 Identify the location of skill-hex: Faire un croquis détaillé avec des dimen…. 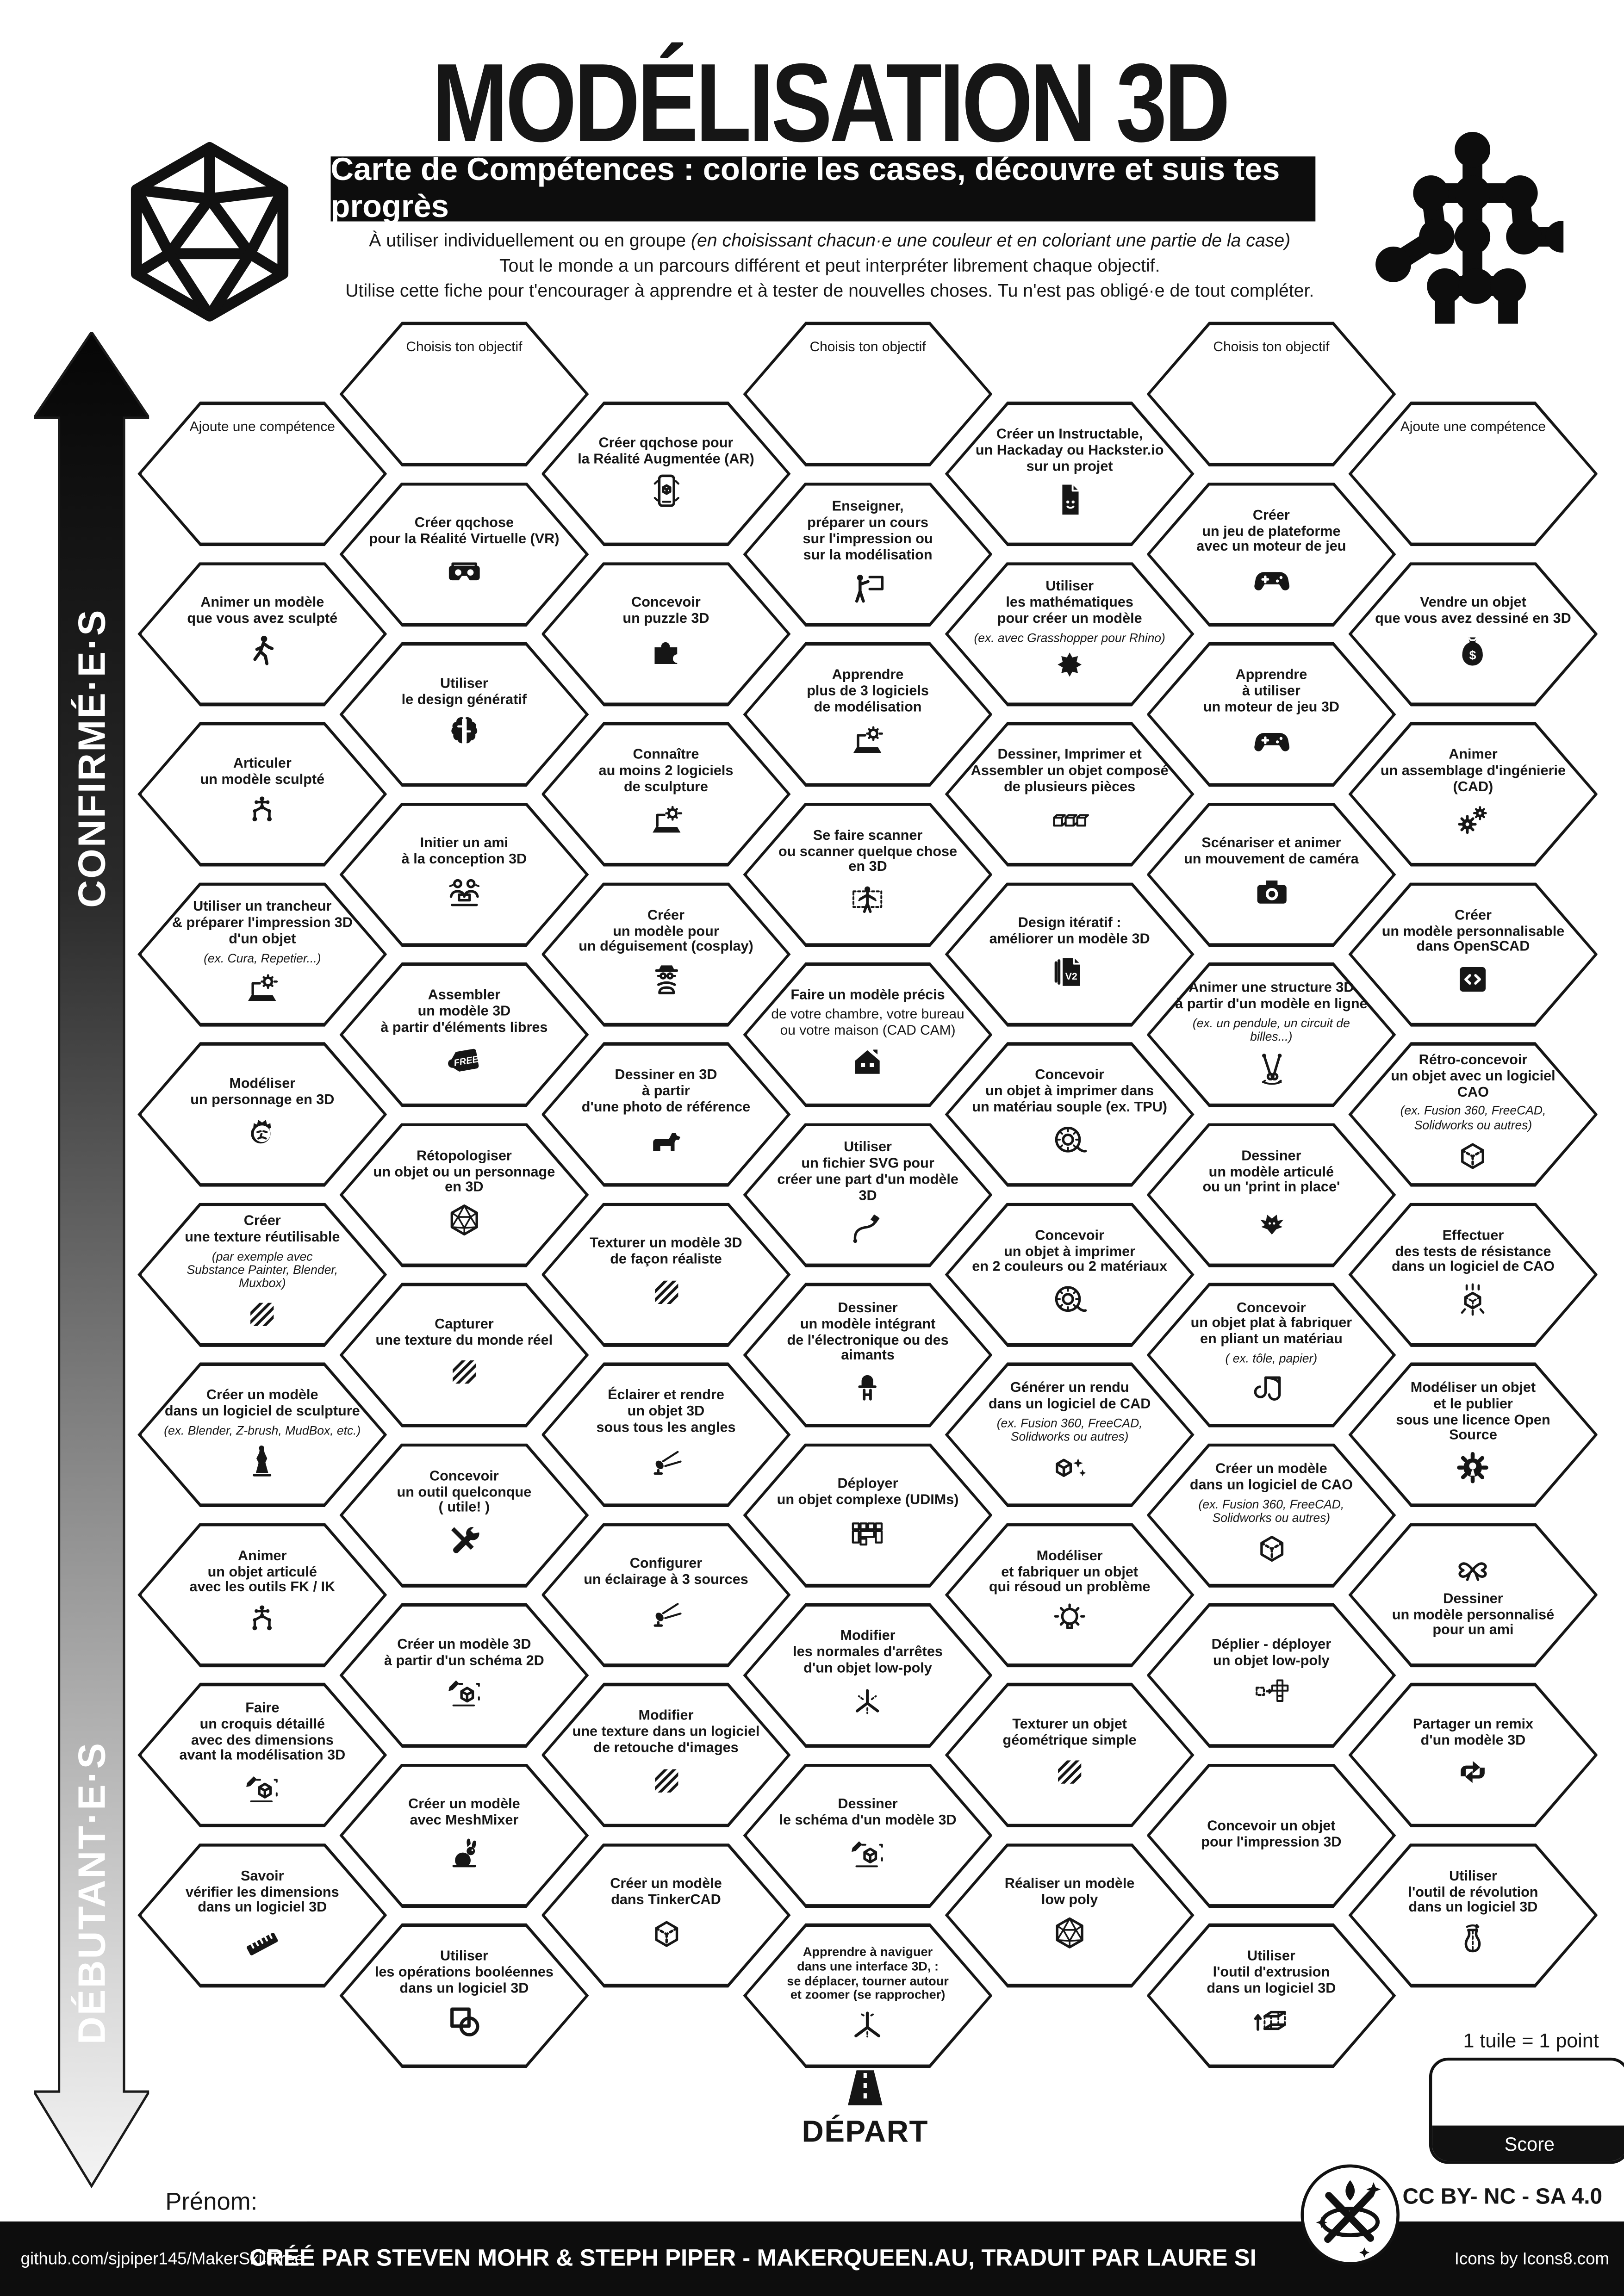
(262, 1755).